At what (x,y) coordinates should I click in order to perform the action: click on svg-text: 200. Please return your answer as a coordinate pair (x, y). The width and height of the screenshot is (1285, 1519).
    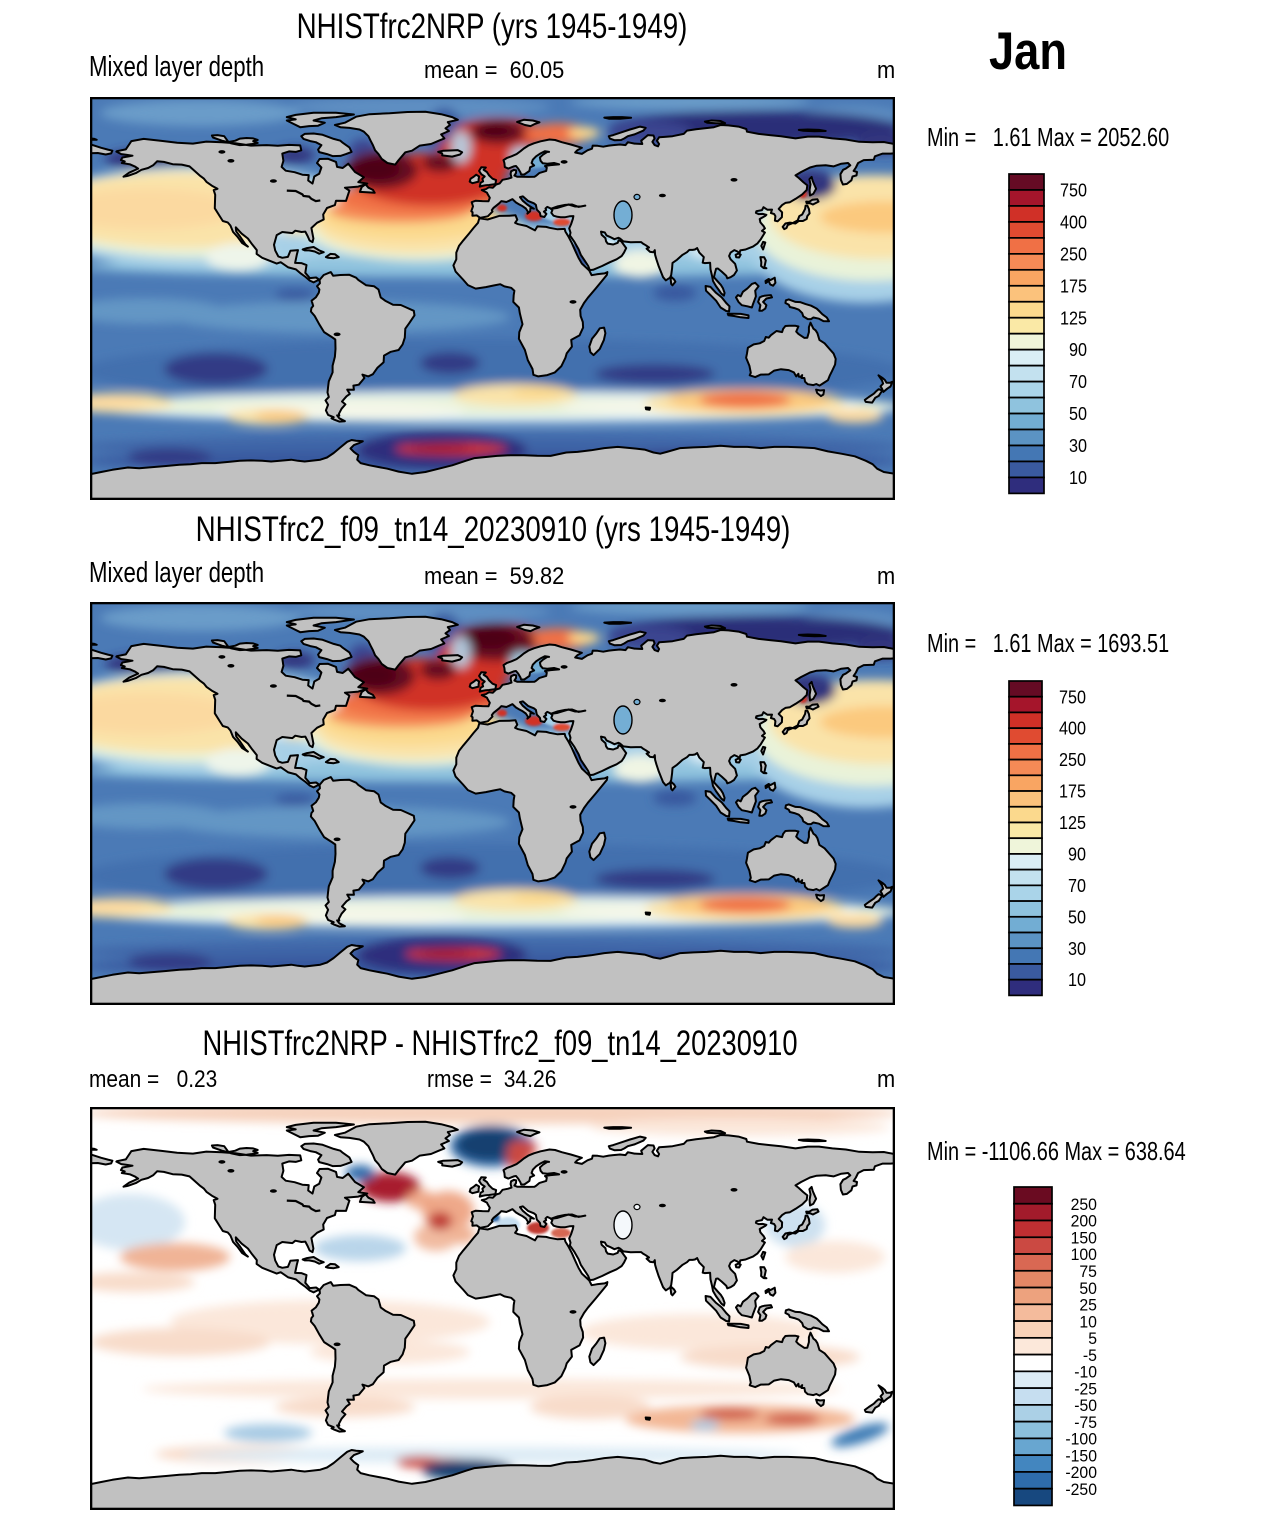
    Looking at the image, I should click on (1084, 1221).